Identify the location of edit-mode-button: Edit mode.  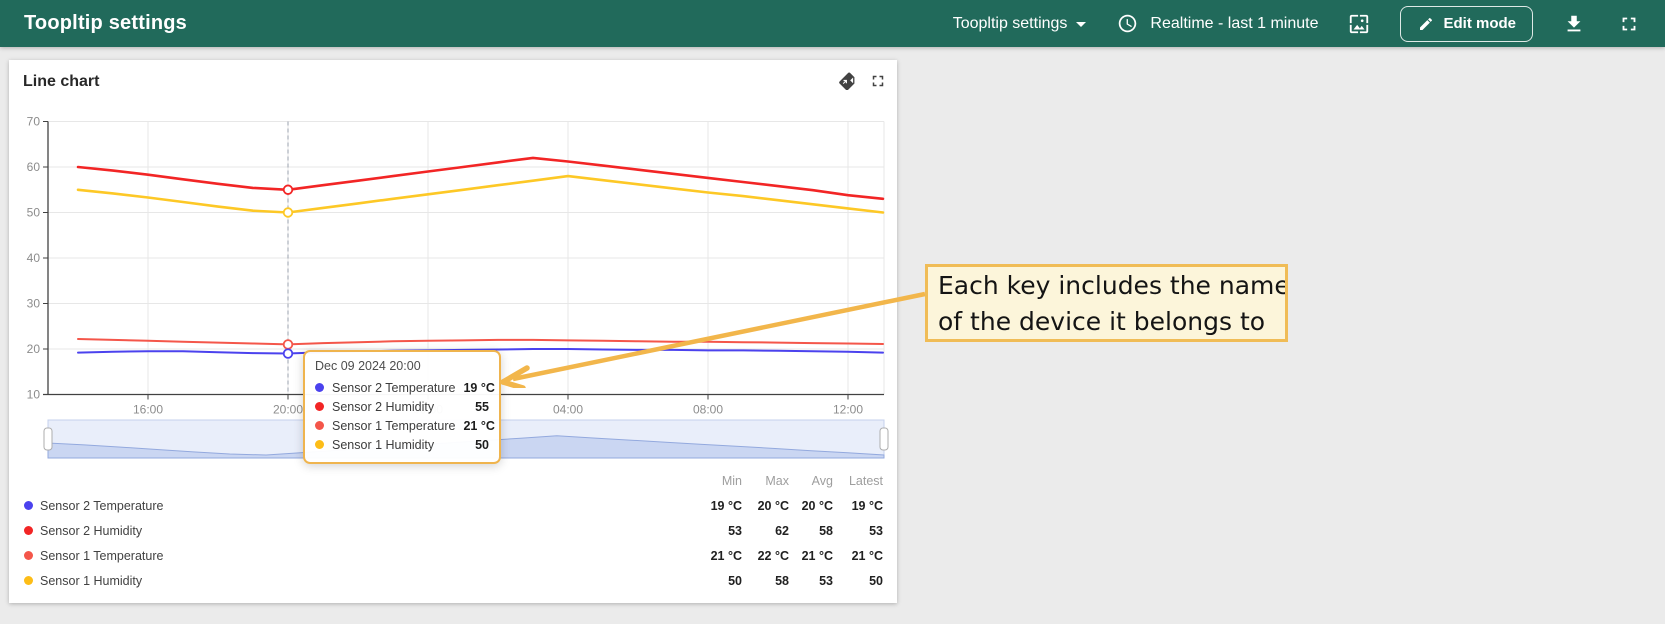
(1466, 23).